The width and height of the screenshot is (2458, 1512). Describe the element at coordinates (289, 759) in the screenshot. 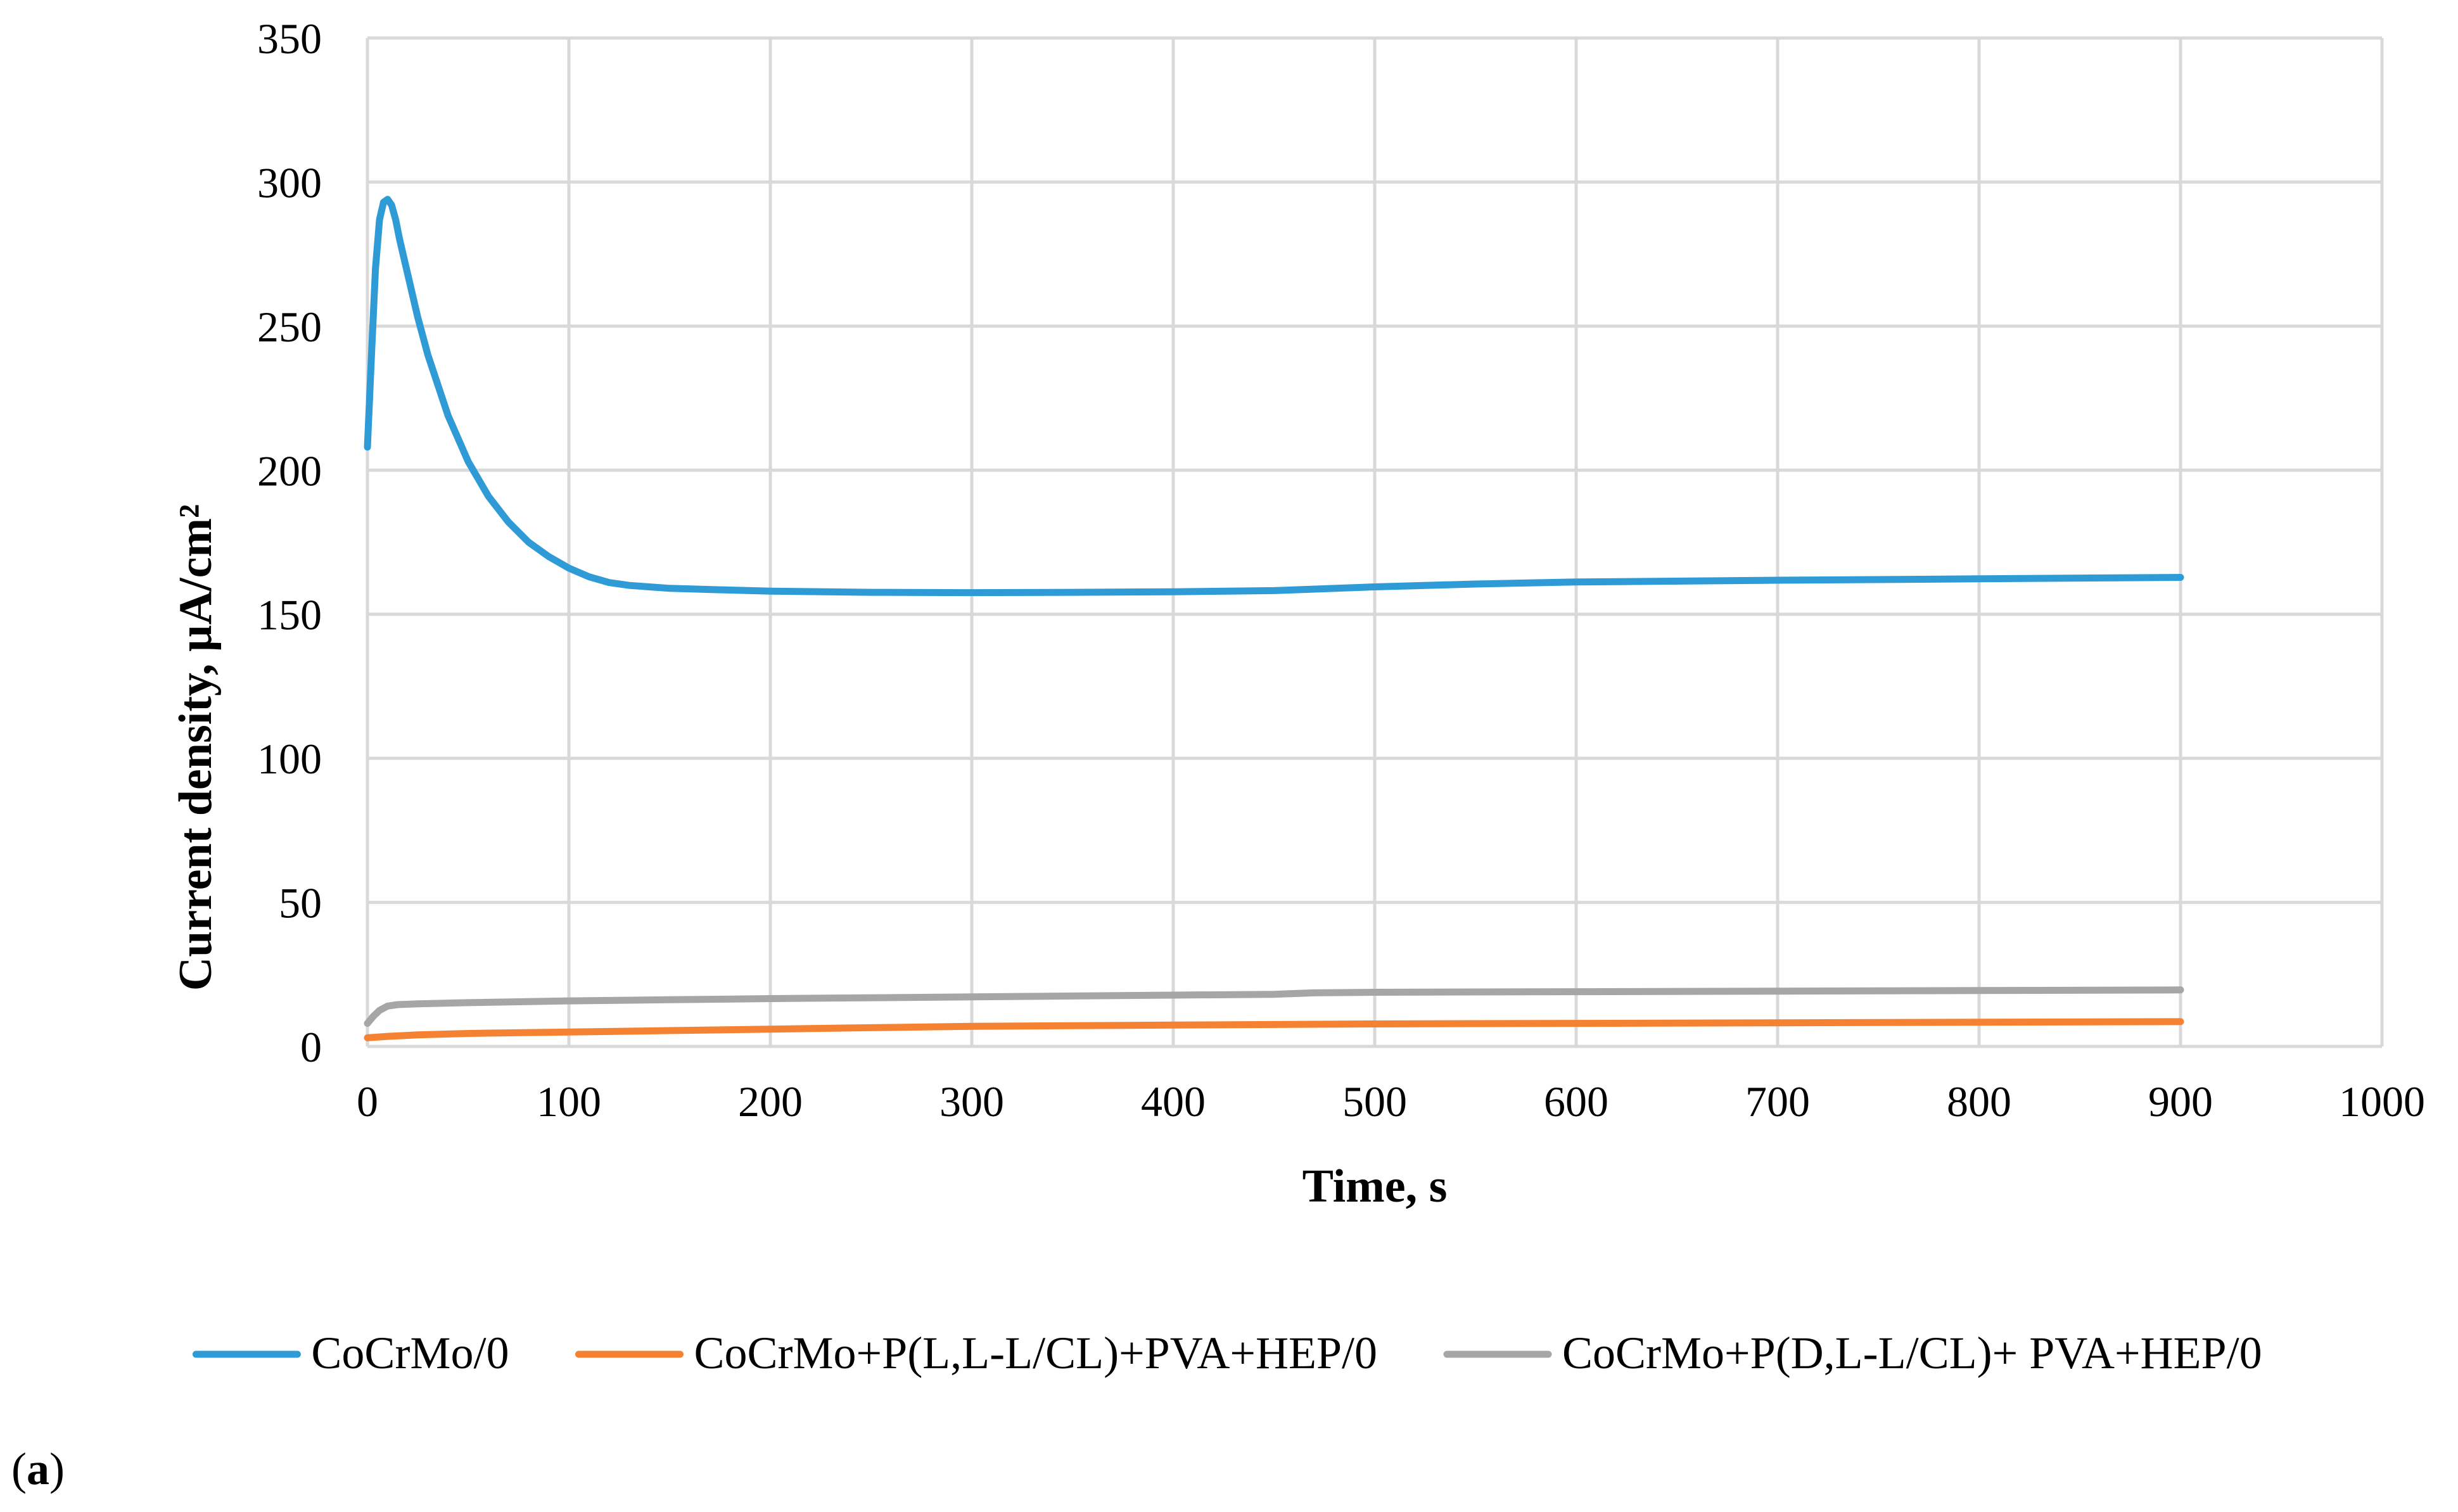

I see `y-tick-label: 100` at that location.